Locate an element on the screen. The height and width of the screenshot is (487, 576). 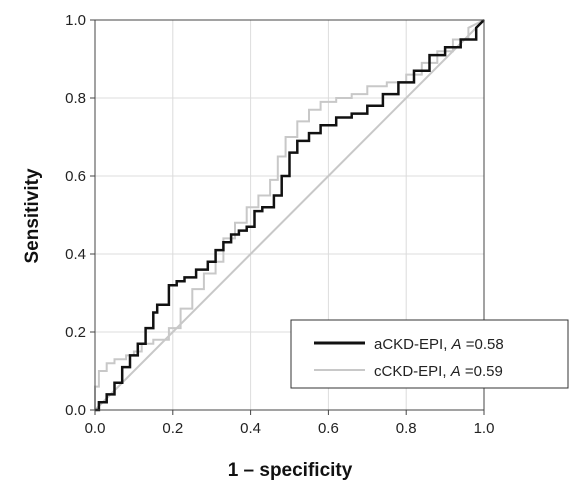
legend-area-value: =0.59 is located at coordinates (484, 371).